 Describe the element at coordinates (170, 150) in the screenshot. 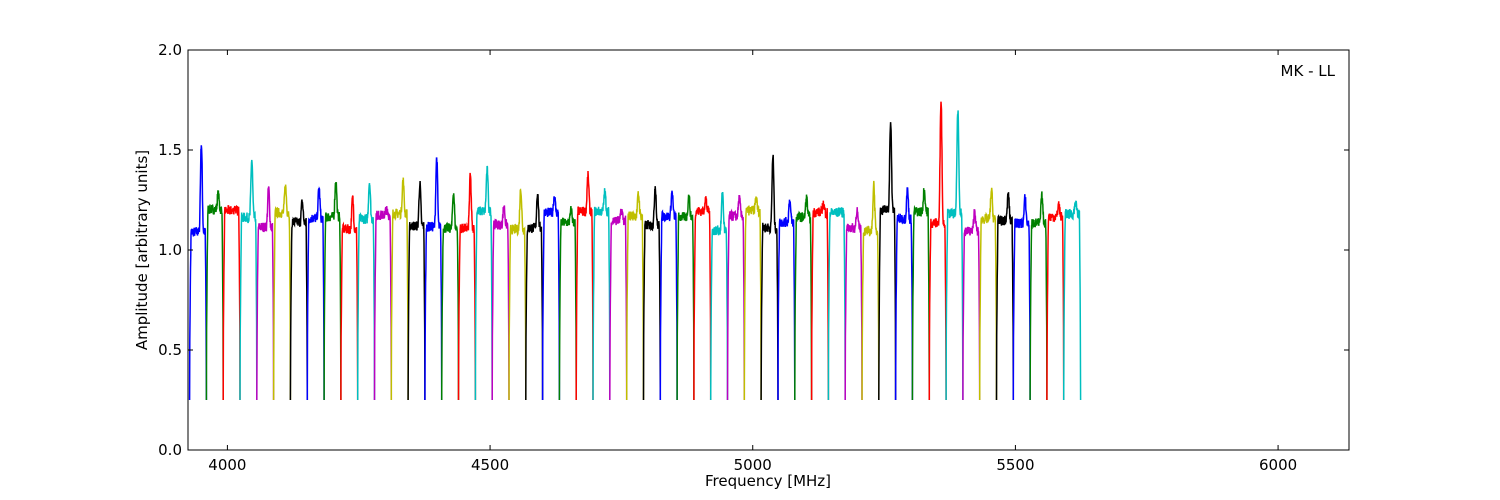

I see `y-tick-label: 1.5` at that location.